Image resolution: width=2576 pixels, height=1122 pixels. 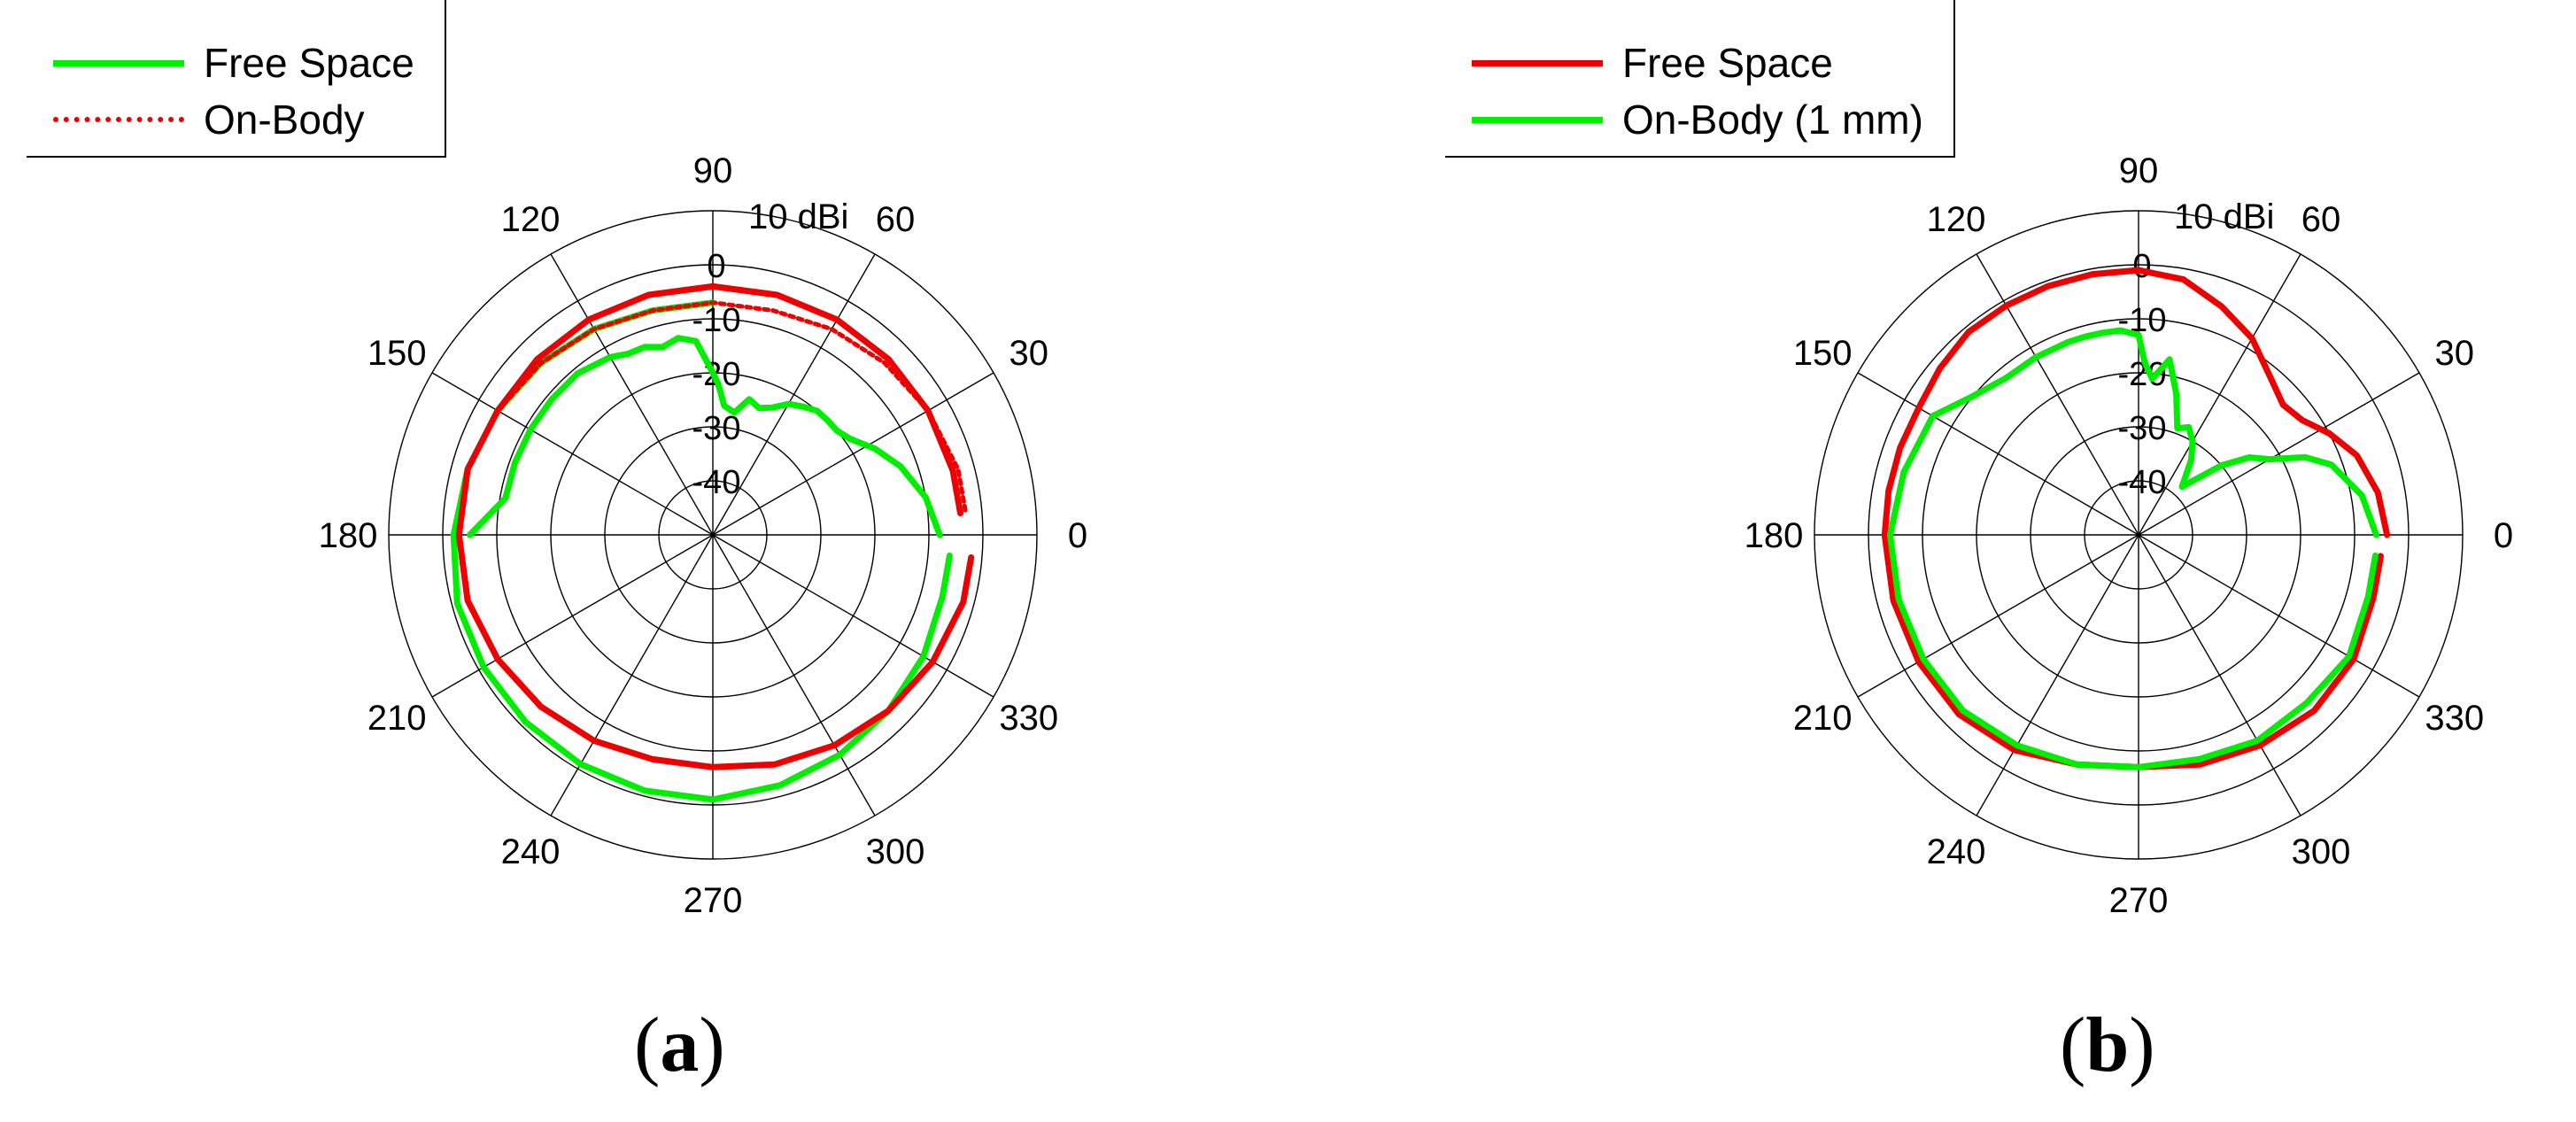 I want to click on caption-letter: a, so click(x=680, y=1045).